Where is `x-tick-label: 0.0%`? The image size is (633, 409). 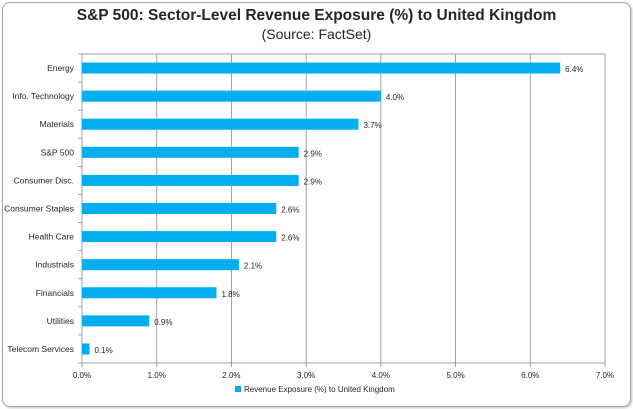
x-tick-label: 0.0% is located at coordinates (82, 375).